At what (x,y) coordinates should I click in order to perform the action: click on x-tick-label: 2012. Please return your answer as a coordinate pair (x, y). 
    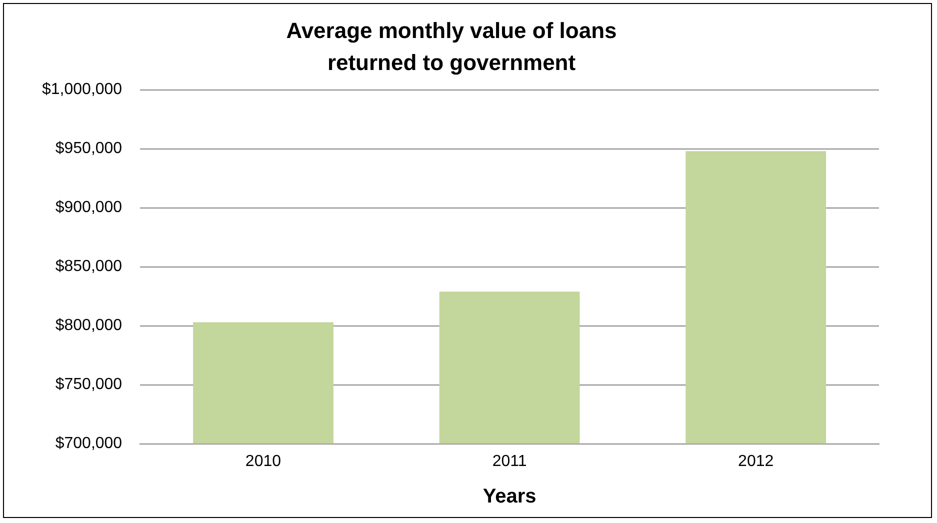
    Looking at the image, I should click on (756, 461).